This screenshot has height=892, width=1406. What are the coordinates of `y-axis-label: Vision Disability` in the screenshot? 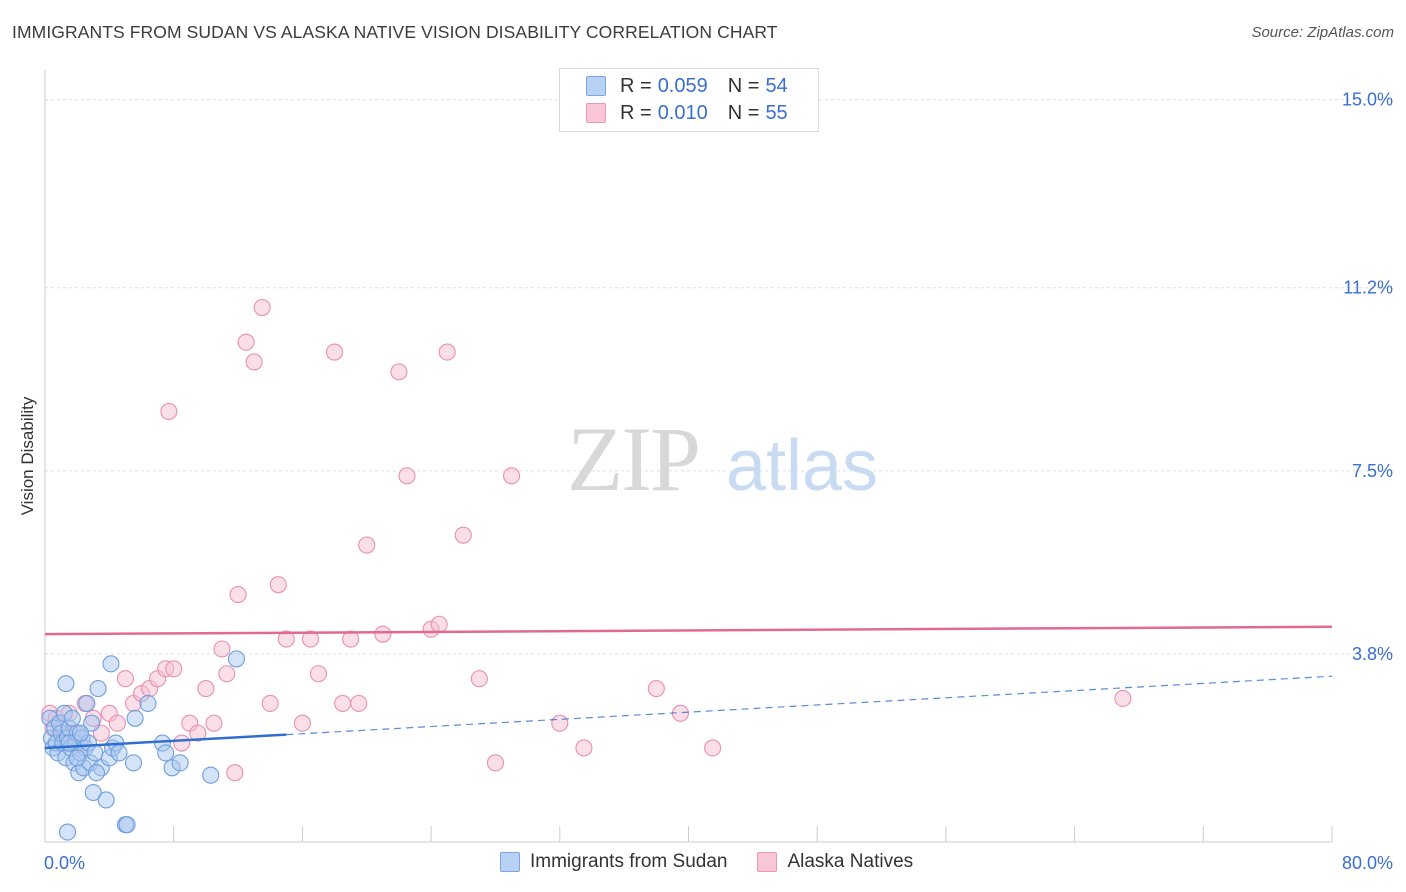 It's located at (27, 456).